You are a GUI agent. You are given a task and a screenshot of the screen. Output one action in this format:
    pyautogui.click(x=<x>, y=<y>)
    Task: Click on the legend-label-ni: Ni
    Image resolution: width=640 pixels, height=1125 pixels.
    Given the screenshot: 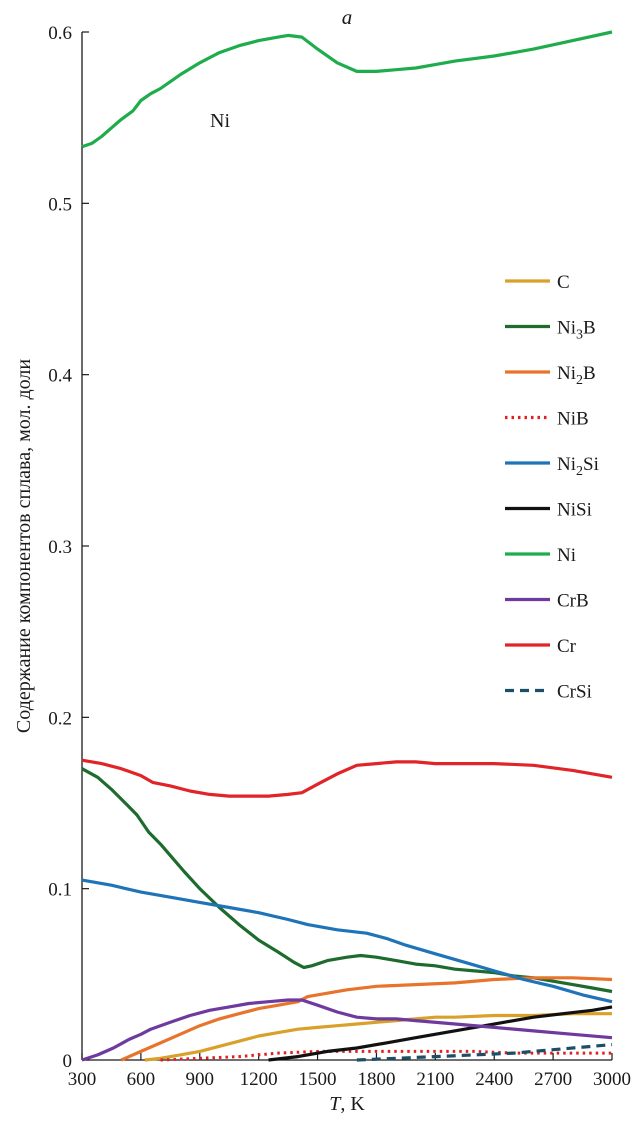 What is the action you would take?
    pyautogui.click(x=566, y=555)
    